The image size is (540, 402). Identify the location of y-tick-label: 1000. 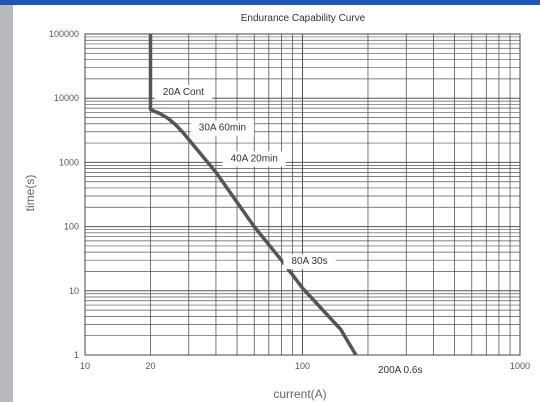
(69, 162).